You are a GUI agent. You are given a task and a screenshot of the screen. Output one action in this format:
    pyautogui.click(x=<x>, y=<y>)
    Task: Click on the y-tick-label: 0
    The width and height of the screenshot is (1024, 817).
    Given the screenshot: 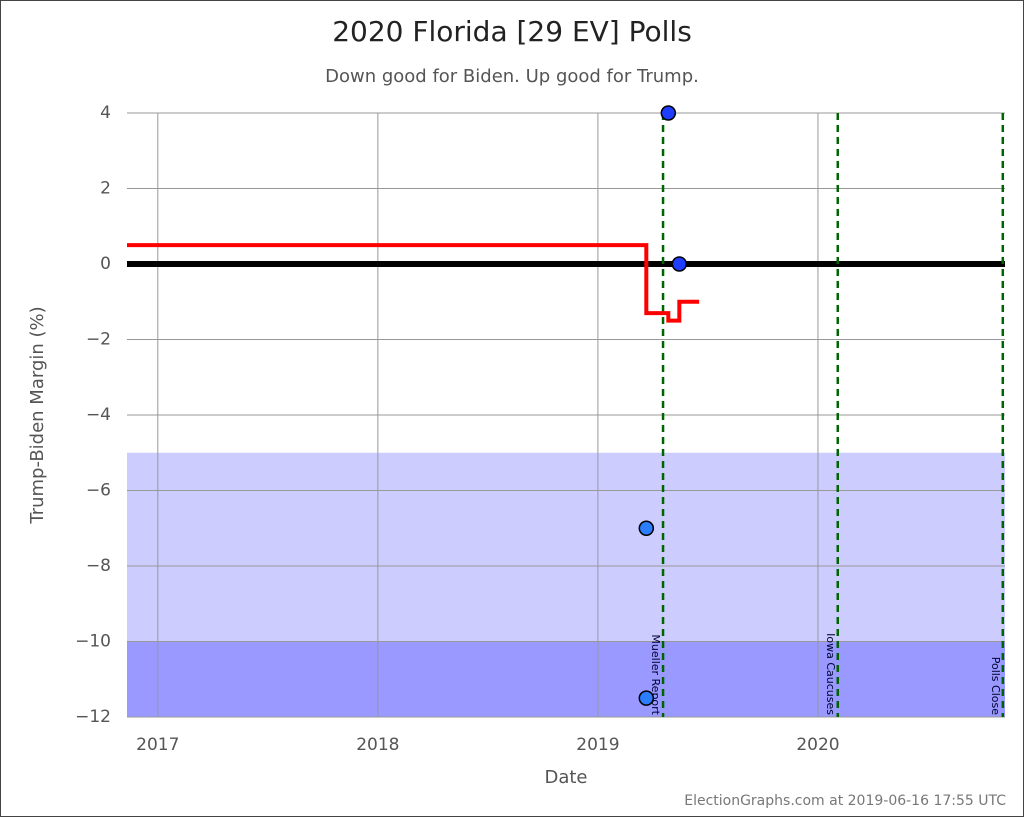 What is the action you would take?
    pyautogui.click(x=105, y=264)
    